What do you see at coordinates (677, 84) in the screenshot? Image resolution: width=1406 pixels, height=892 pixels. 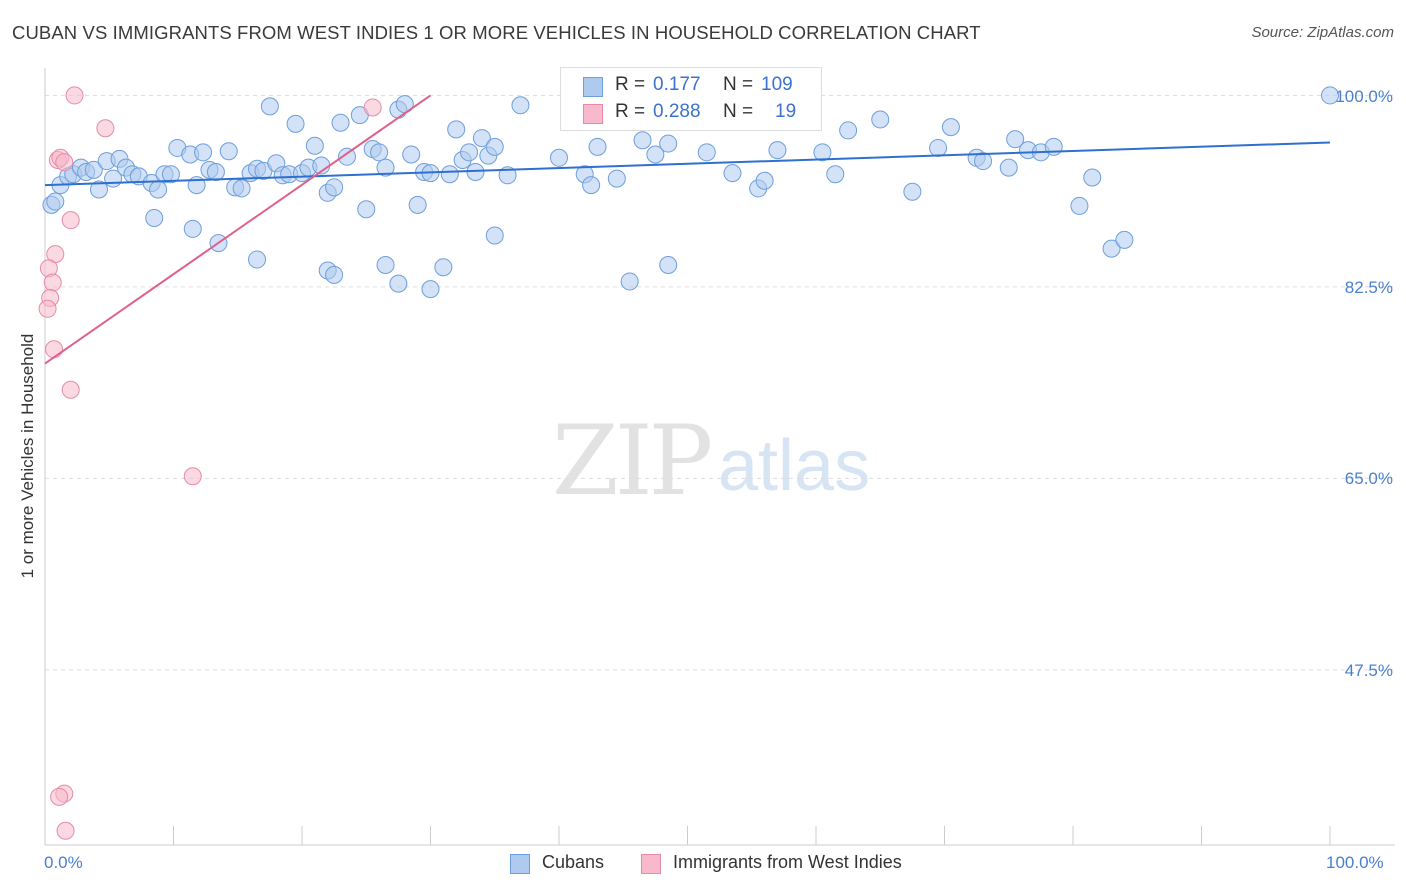 I see `stats-r-value: 0.177` at bounding box center [677, 84].